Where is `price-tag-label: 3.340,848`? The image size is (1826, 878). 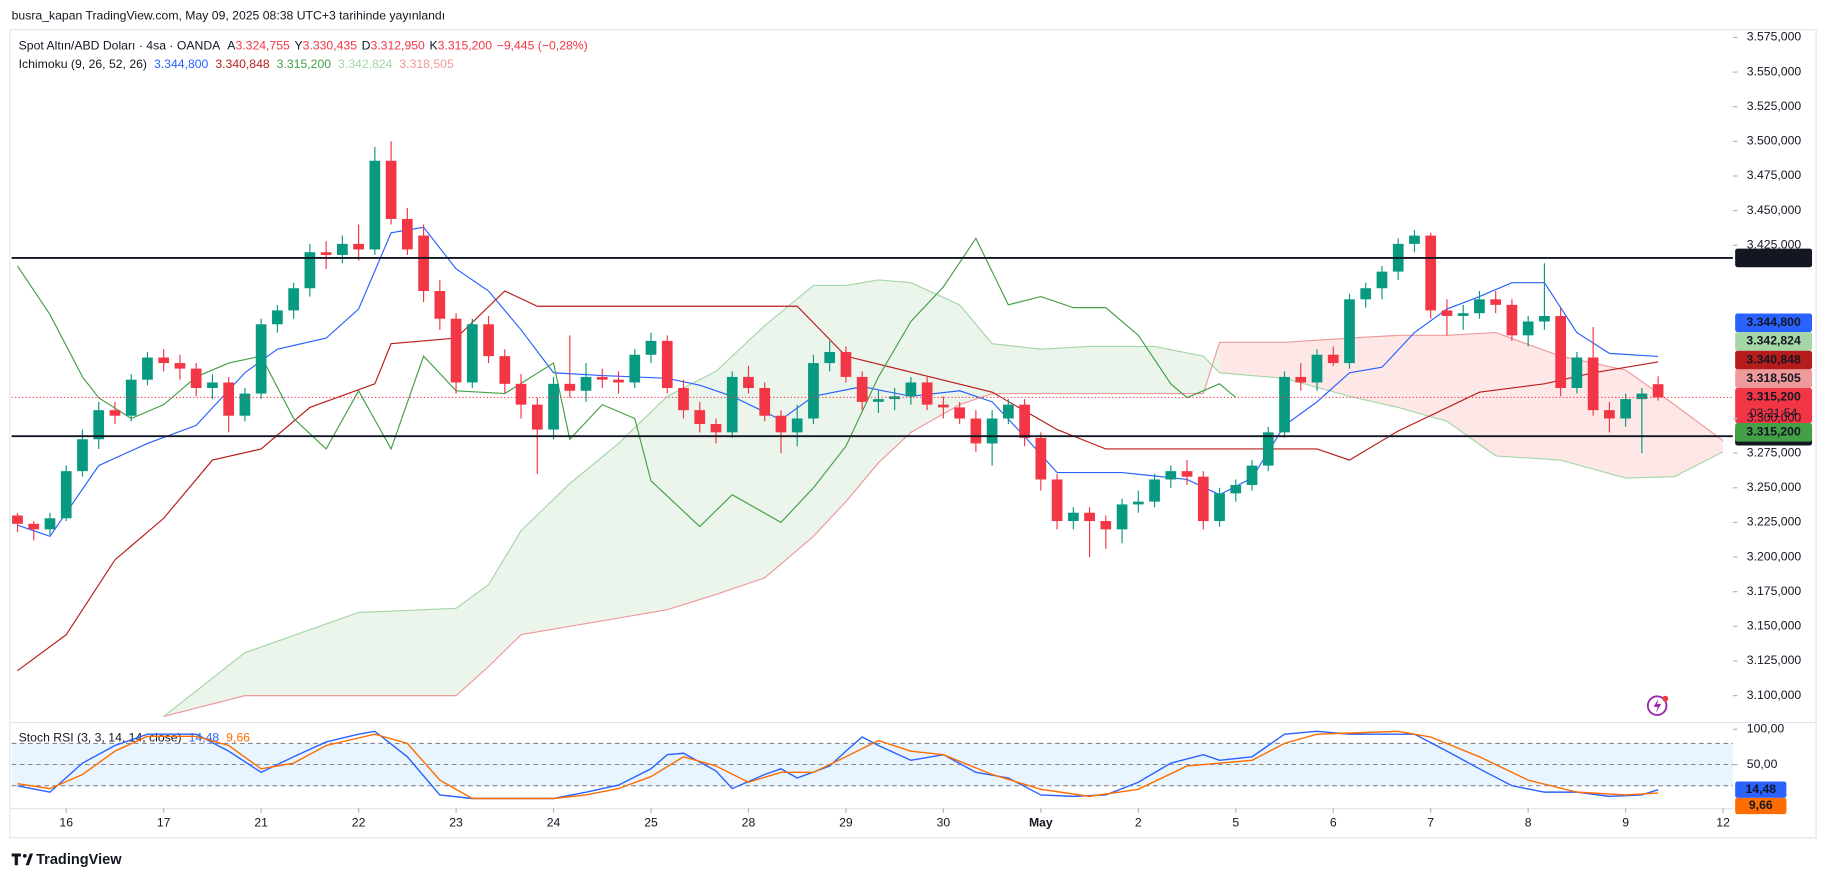 price-tag-label: 3.340,848 is located at coordinates (1773, 359).